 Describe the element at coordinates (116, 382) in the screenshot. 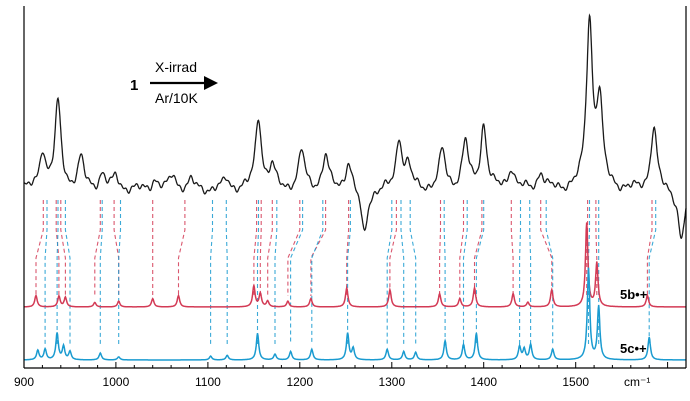

I see `x-tick-label: 1000` at that location.